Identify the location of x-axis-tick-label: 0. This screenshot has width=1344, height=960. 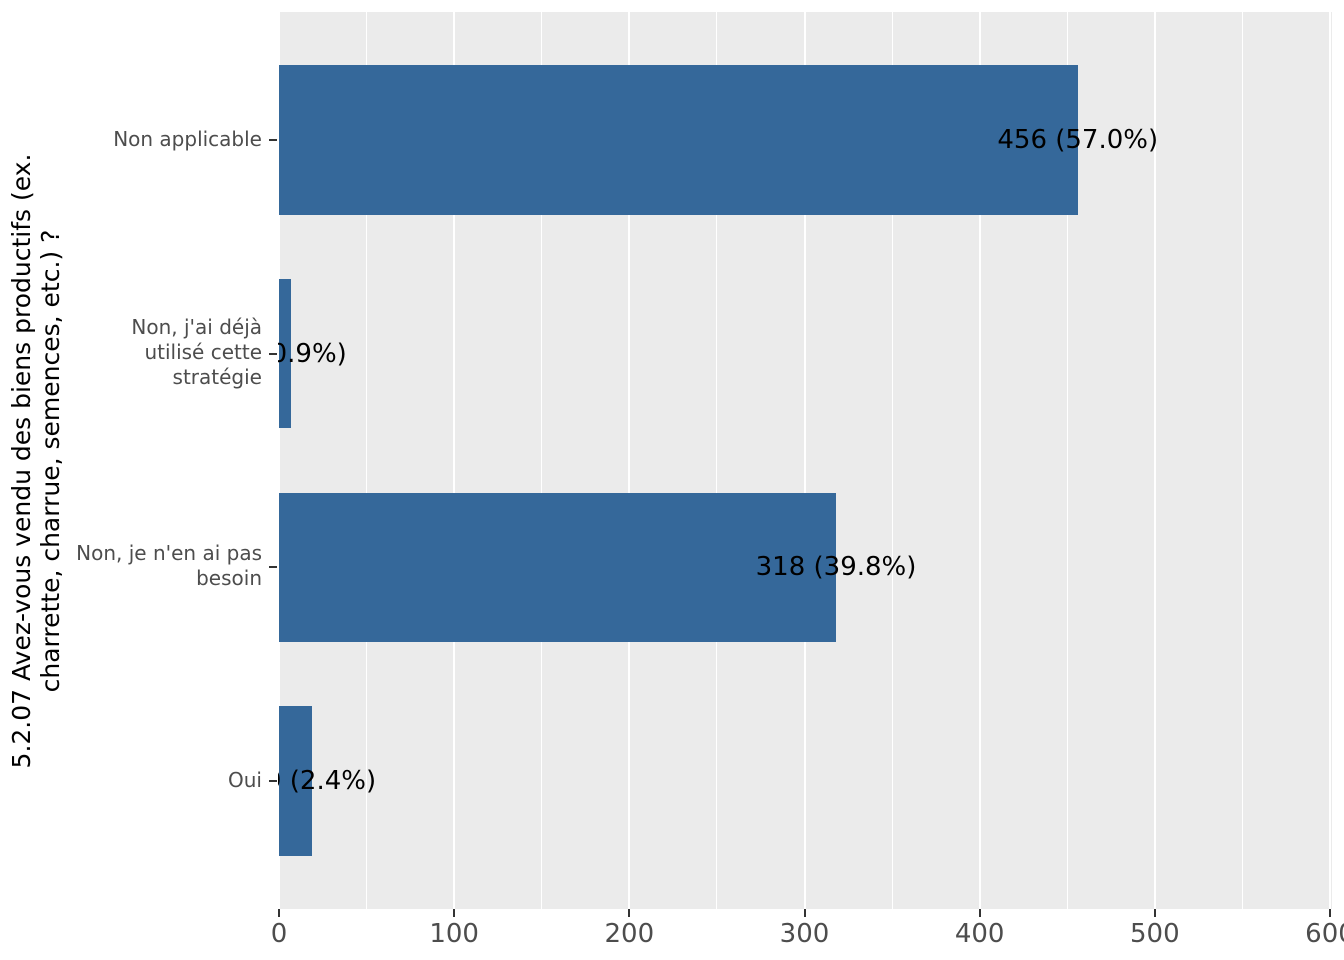
(279, 934).